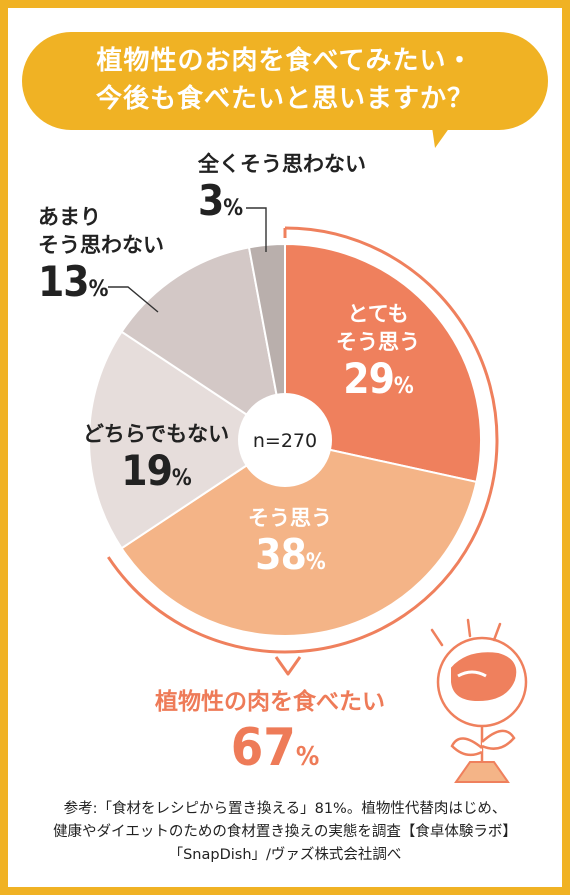 This screenshot has height=895, width=570. What do you see at coordinates (285, 61) in the screenshot?
I see `title-line-1: 植物性のお肉を食べてみたい・` at bounding box center [285, 61].